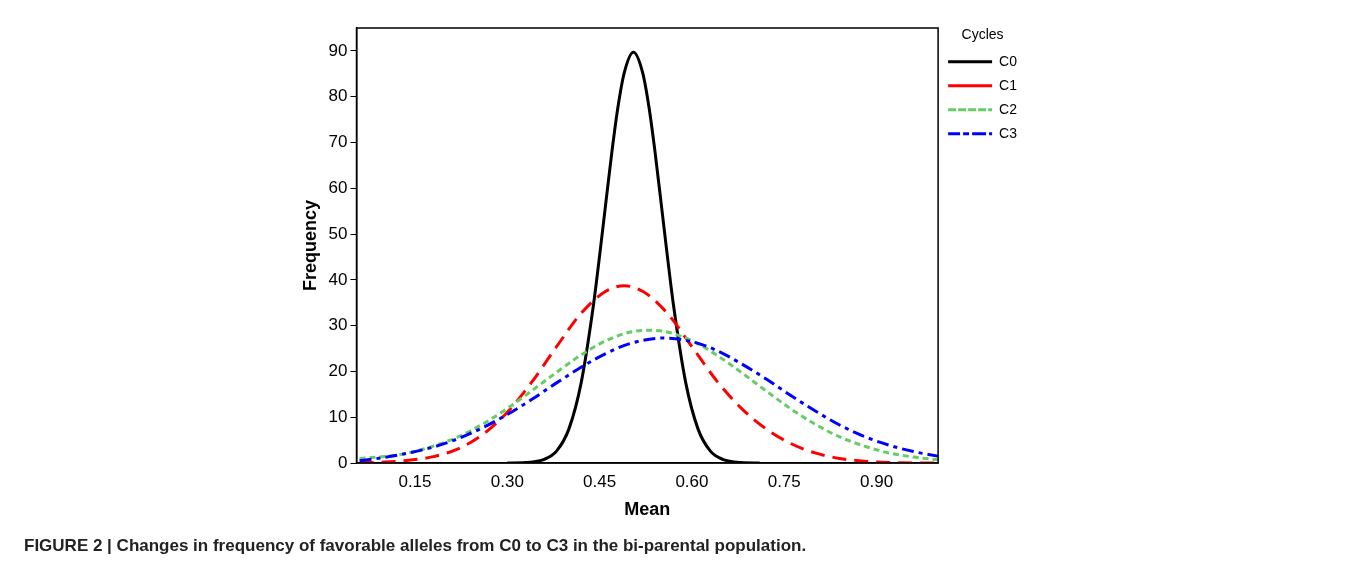  What do you see at coordinates (1008, 132) in the screenshot?
I see `legend-label: C3` at bounding box center [1008, 132].